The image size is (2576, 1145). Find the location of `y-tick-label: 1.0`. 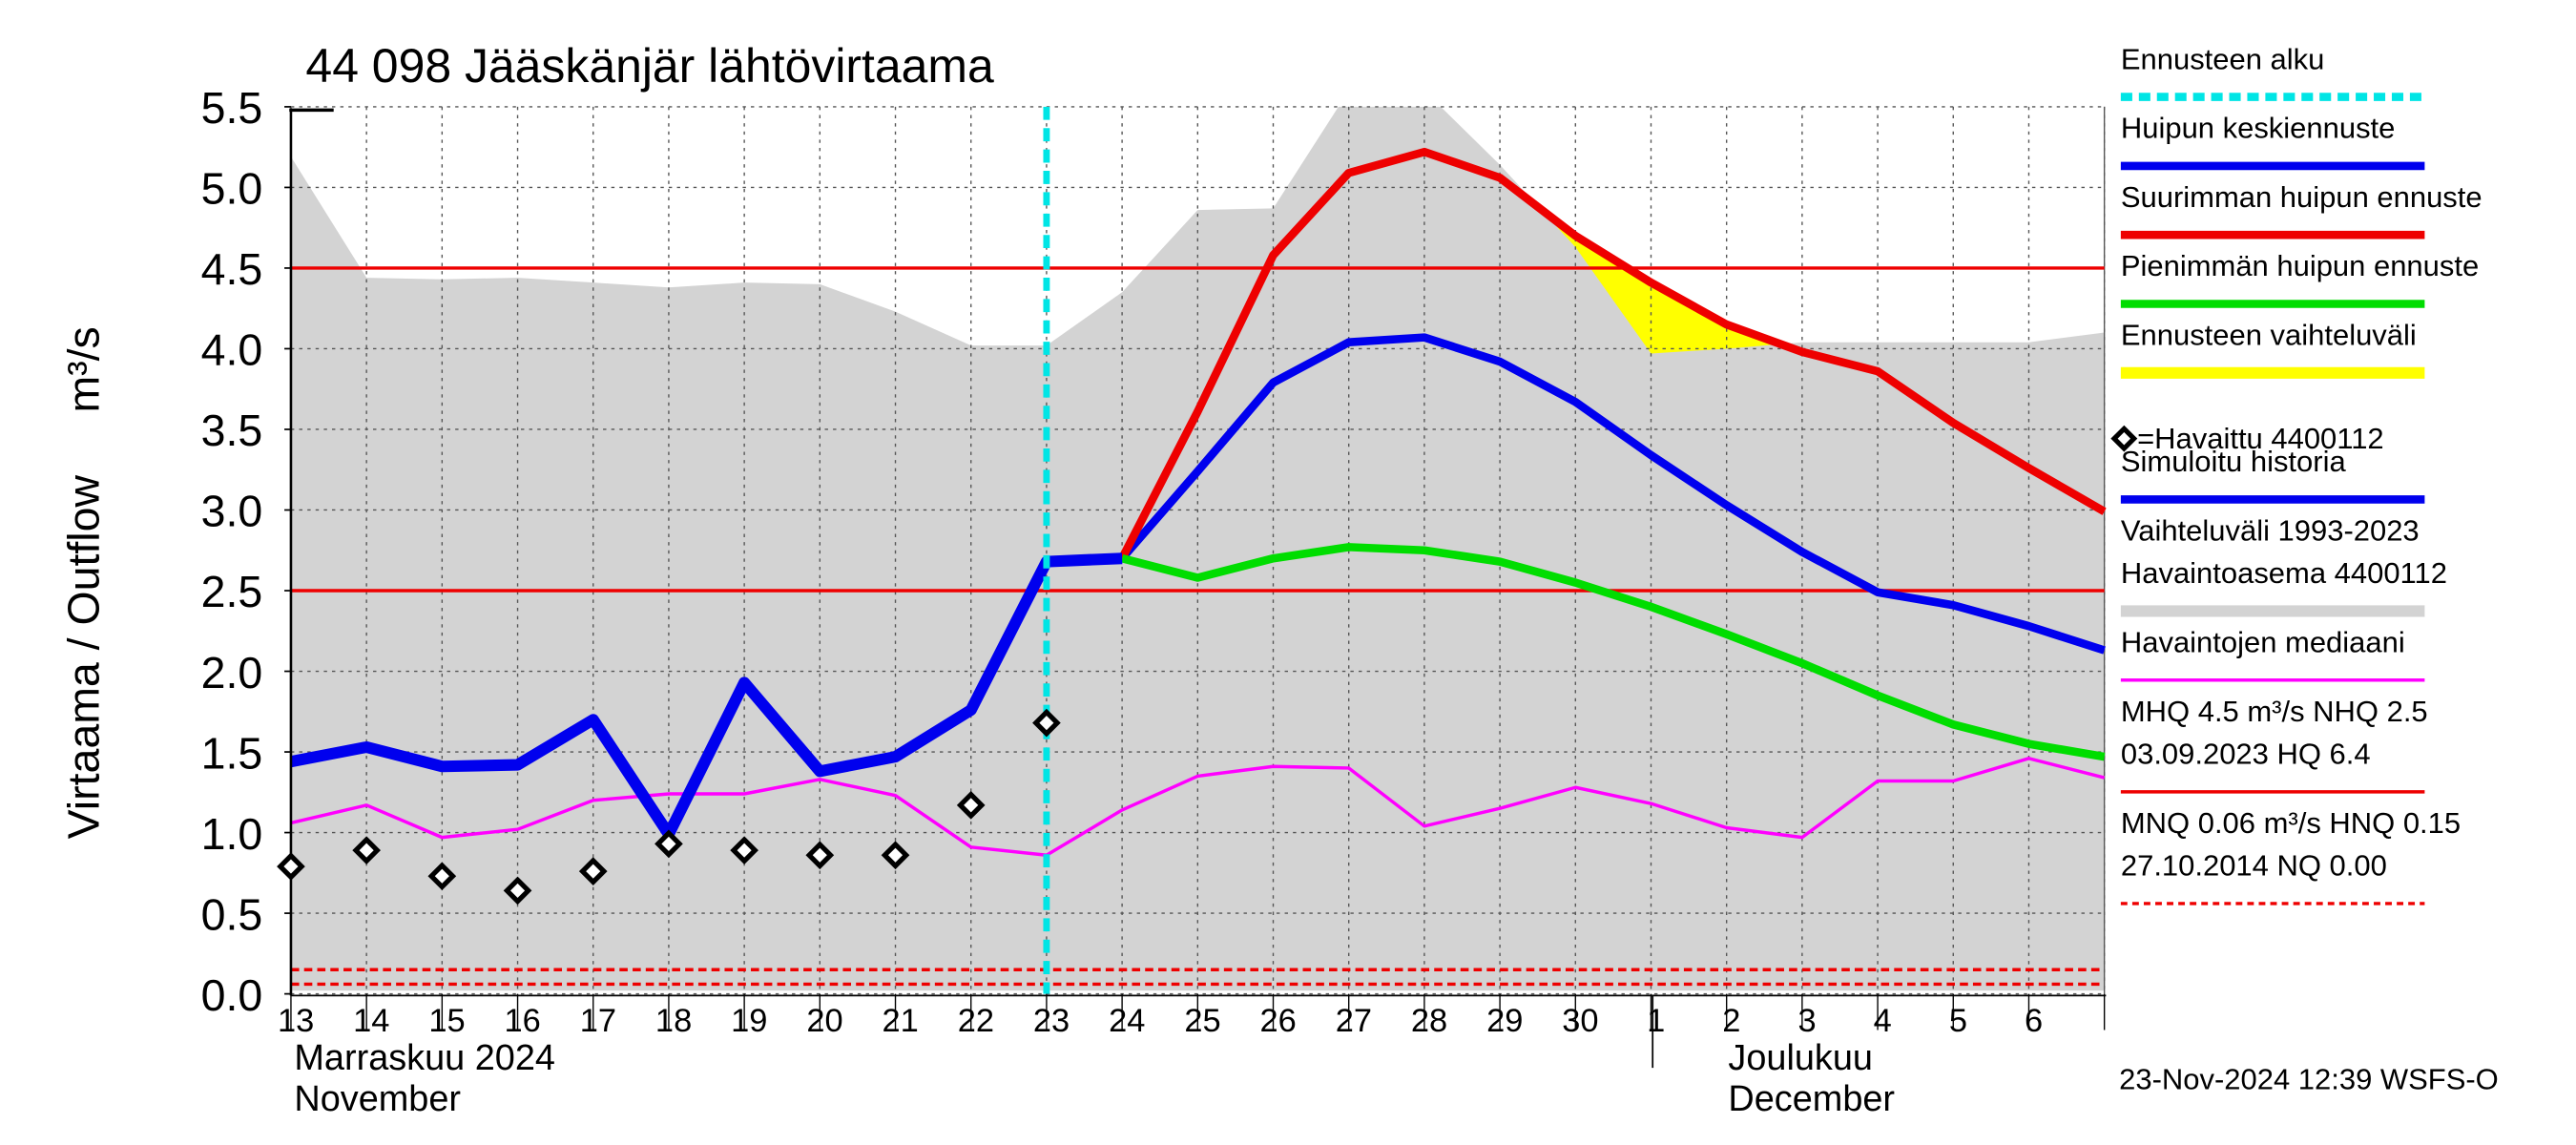

y-tick-label: 1.0 is located at coordinates (232, 834).